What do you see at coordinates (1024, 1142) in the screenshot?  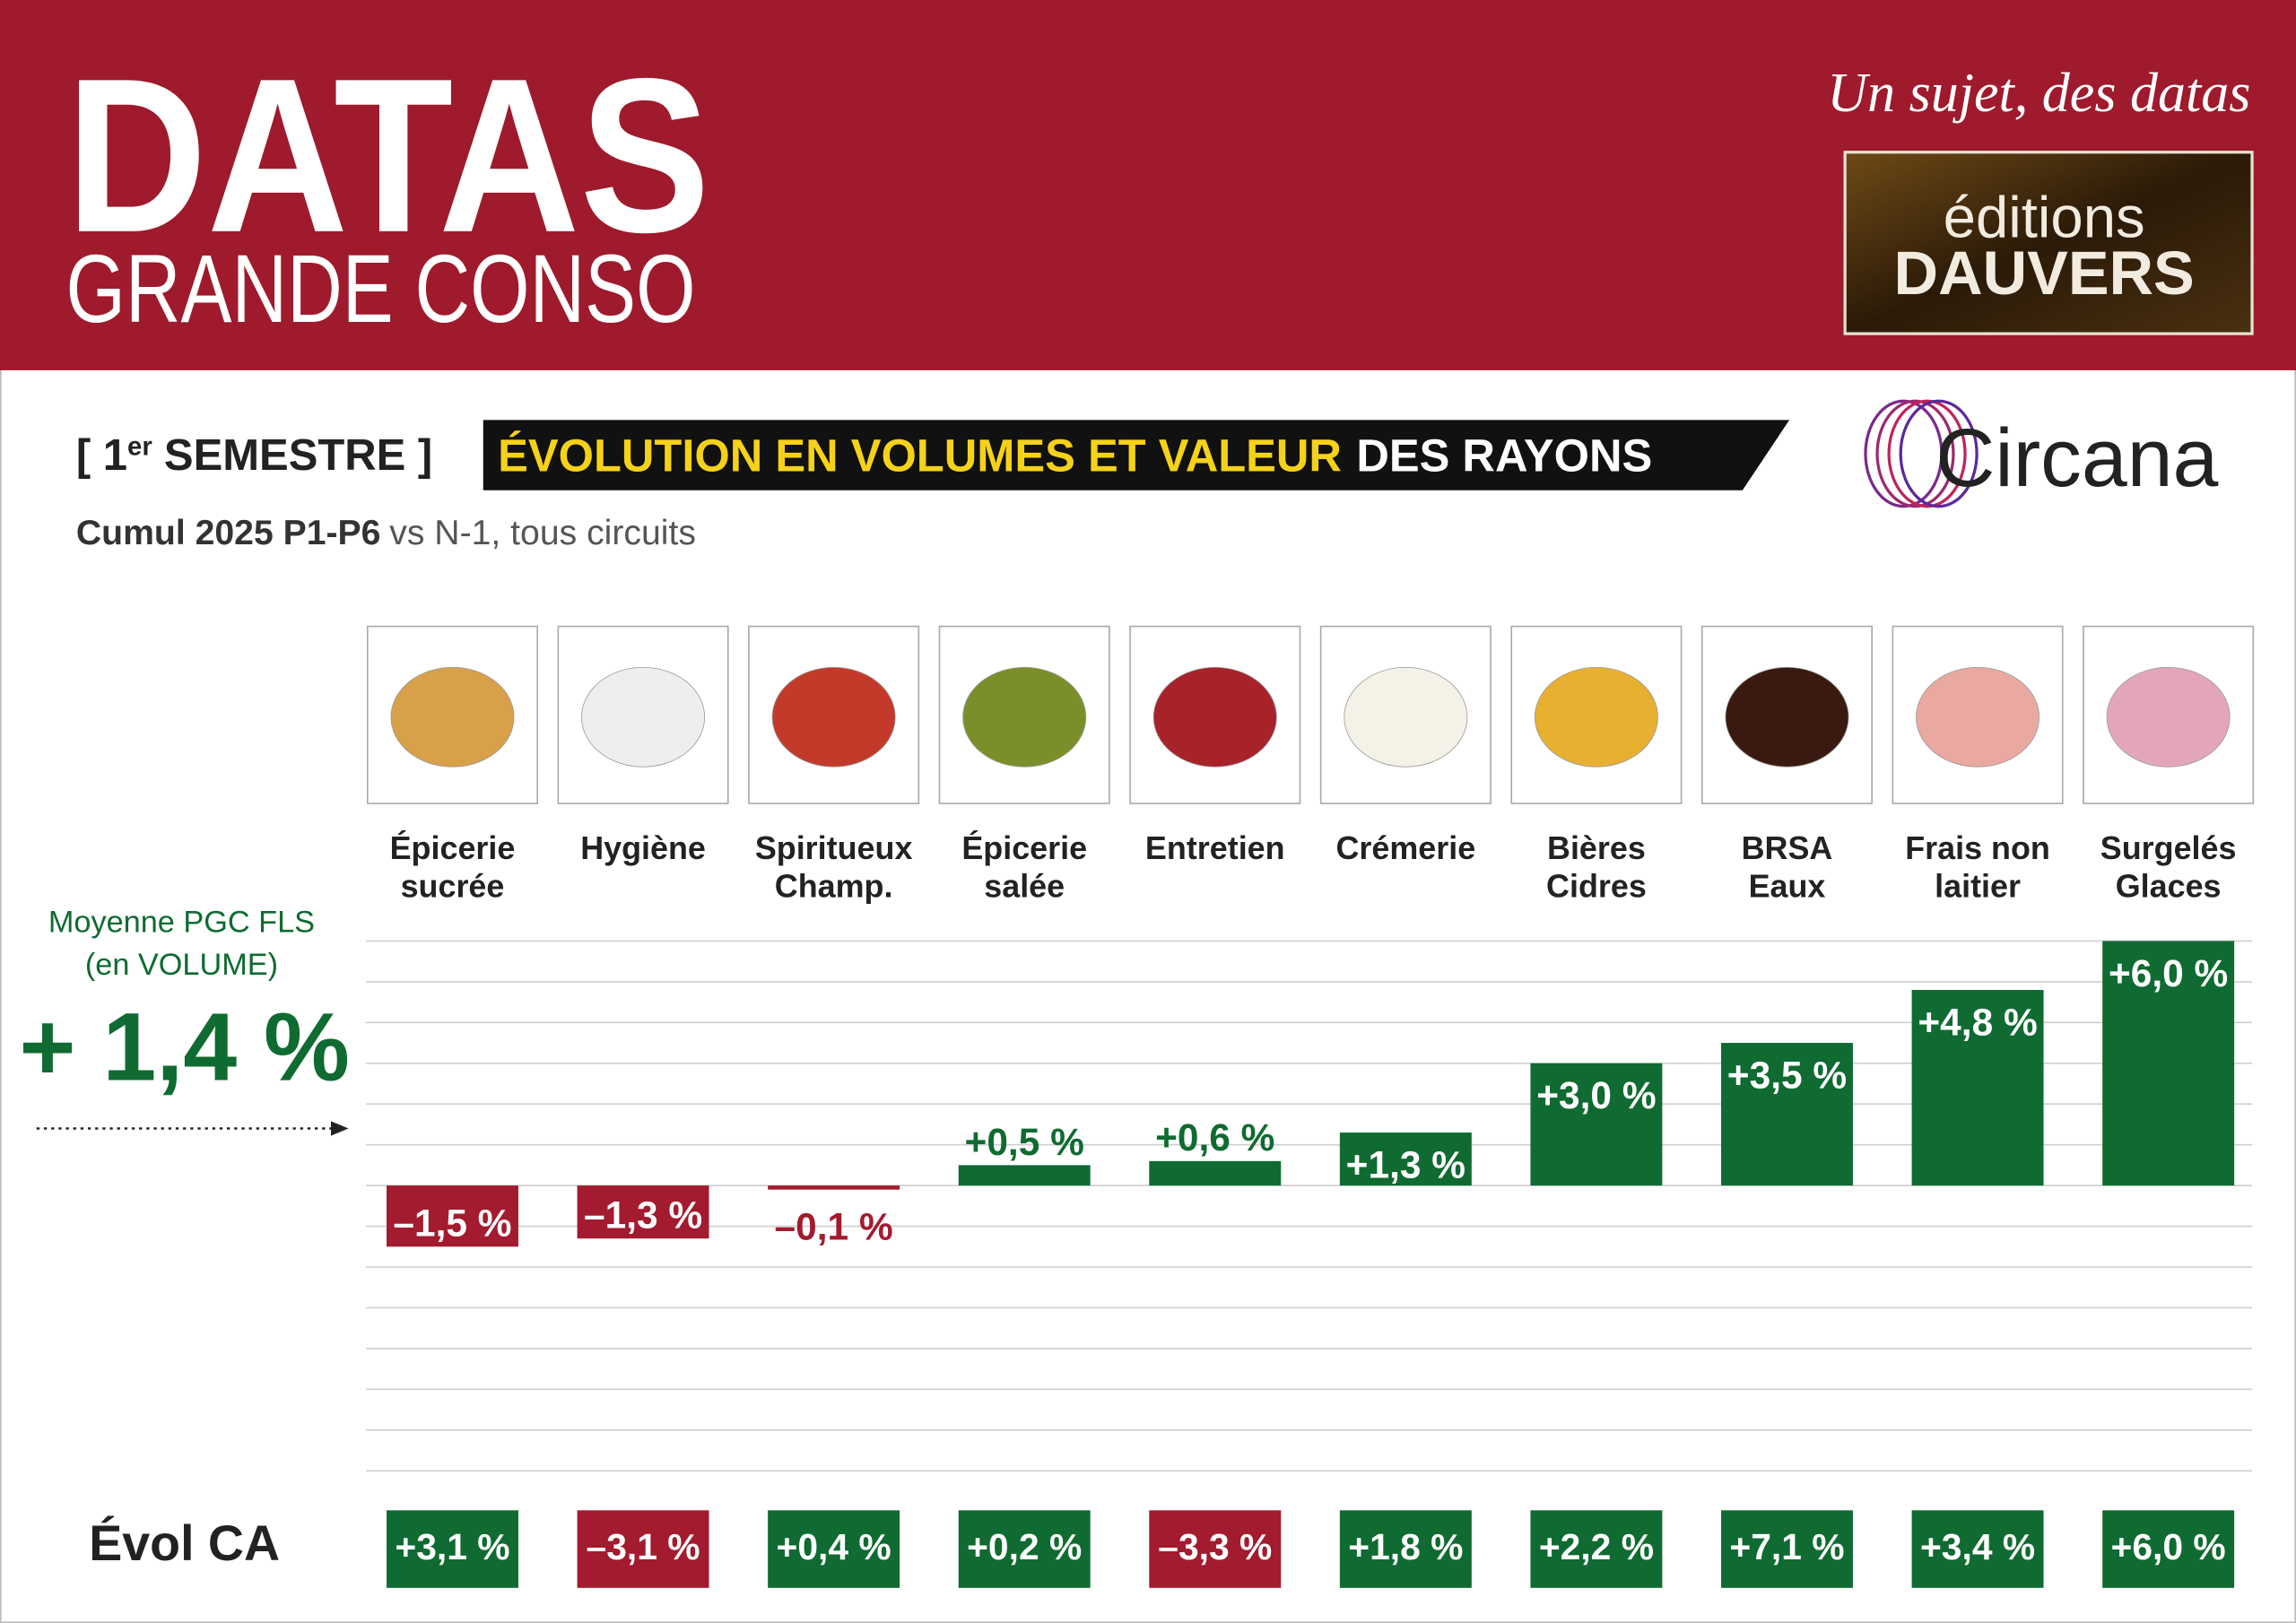 I see `value-label: +0,5 %` at bounding box center [1024, 1142].